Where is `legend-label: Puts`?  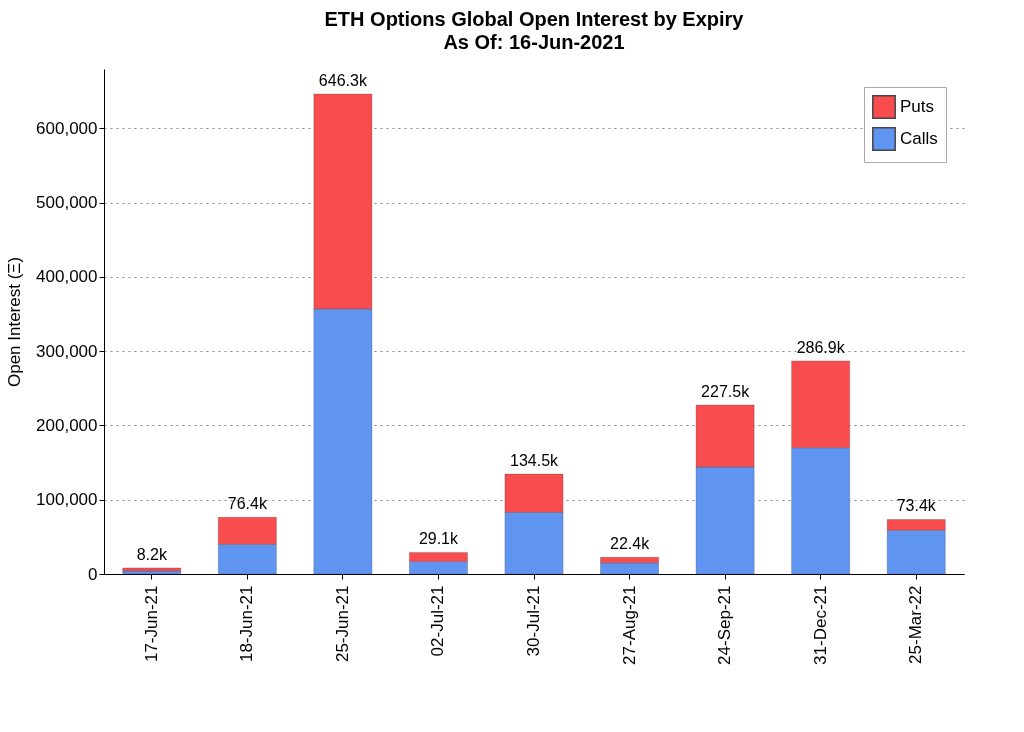 legend-label: Puts is located at coordinates (917, 106).